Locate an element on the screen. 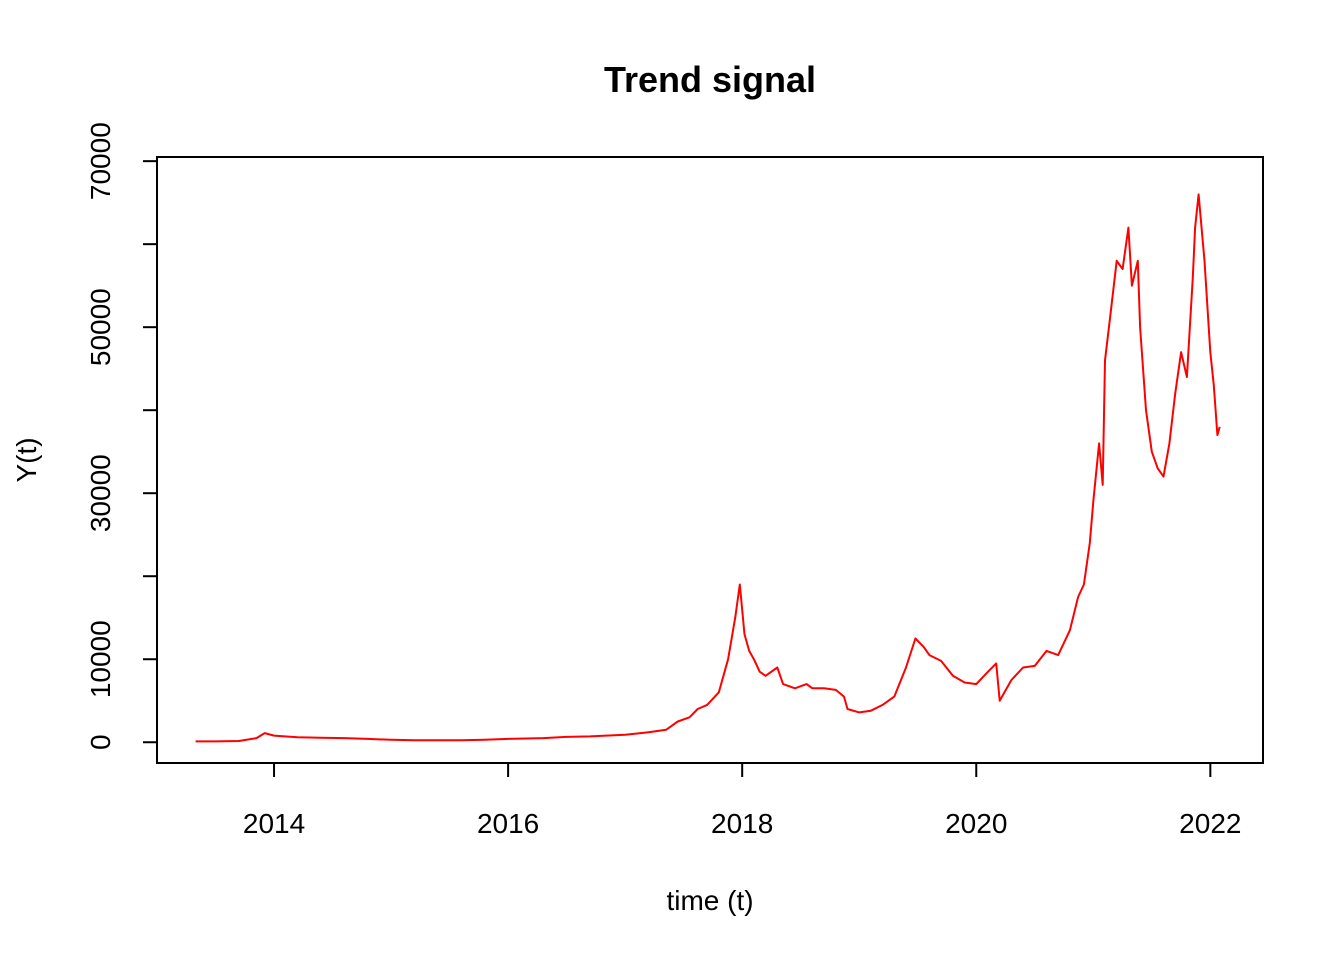  y-axis-label: Y(t) is located at coordinates (26, 459).